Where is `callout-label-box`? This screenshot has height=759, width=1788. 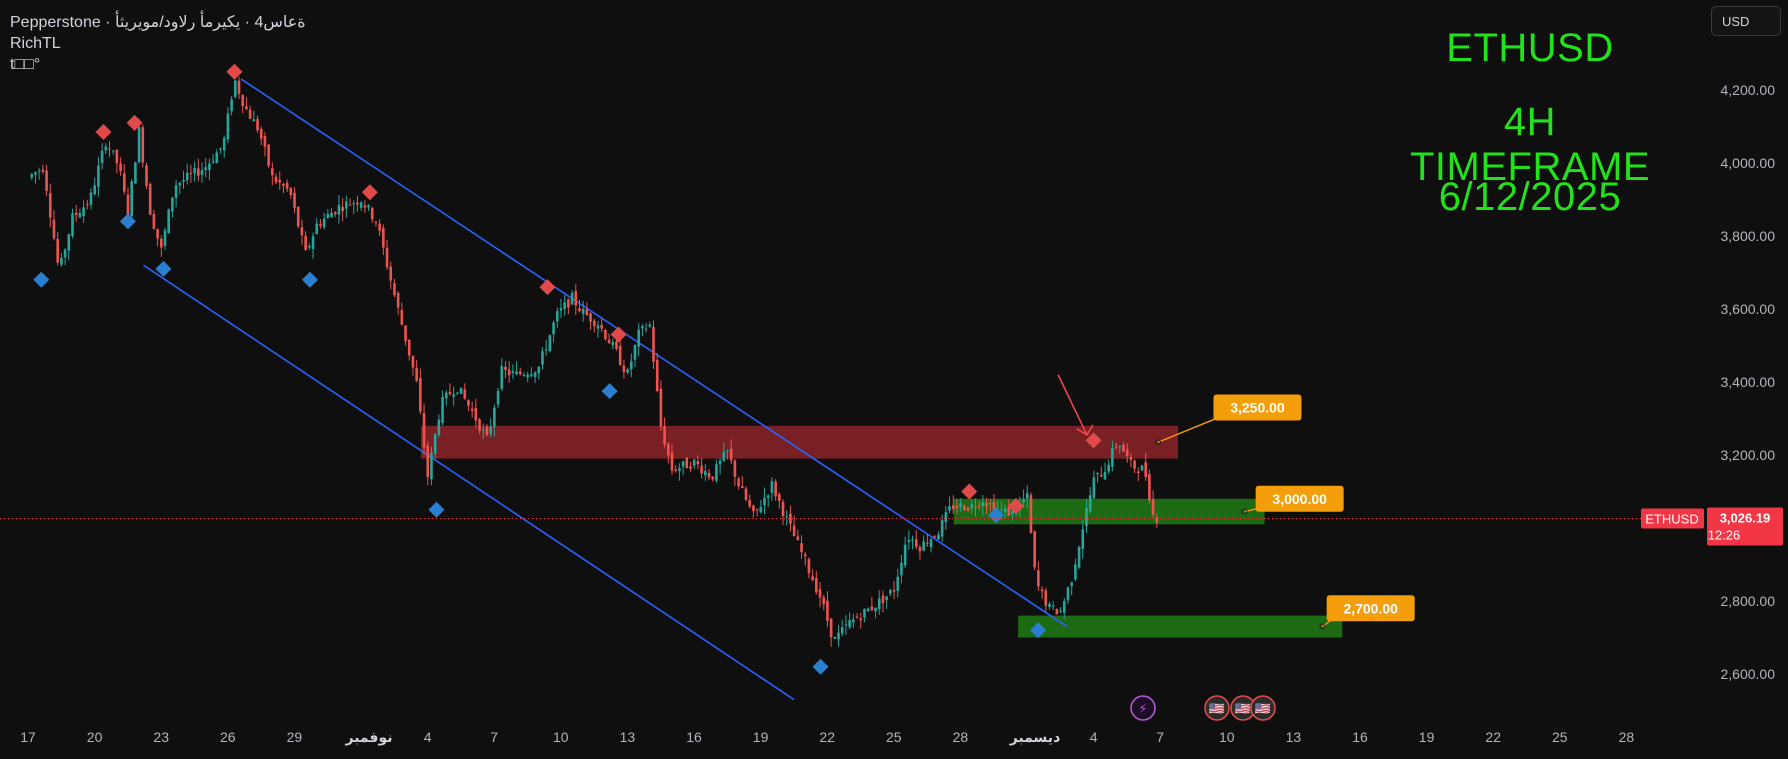
callout-label-box is located at coordinates (1257, 407).